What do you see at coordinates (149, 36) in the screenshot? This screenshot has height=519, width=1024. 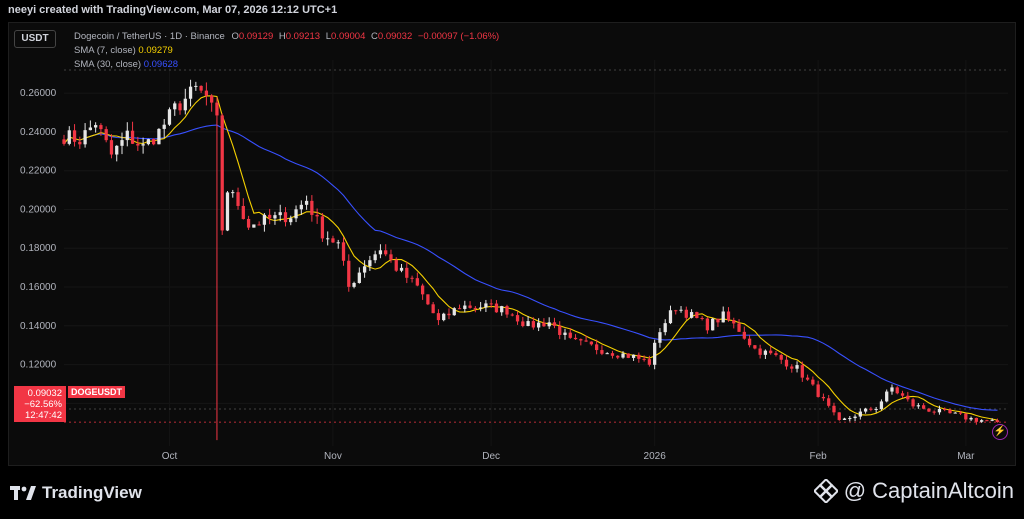 I see `symbol-title: Dogecoin / TetherUS · 1D · Binance` at bounding box center [149, 36].